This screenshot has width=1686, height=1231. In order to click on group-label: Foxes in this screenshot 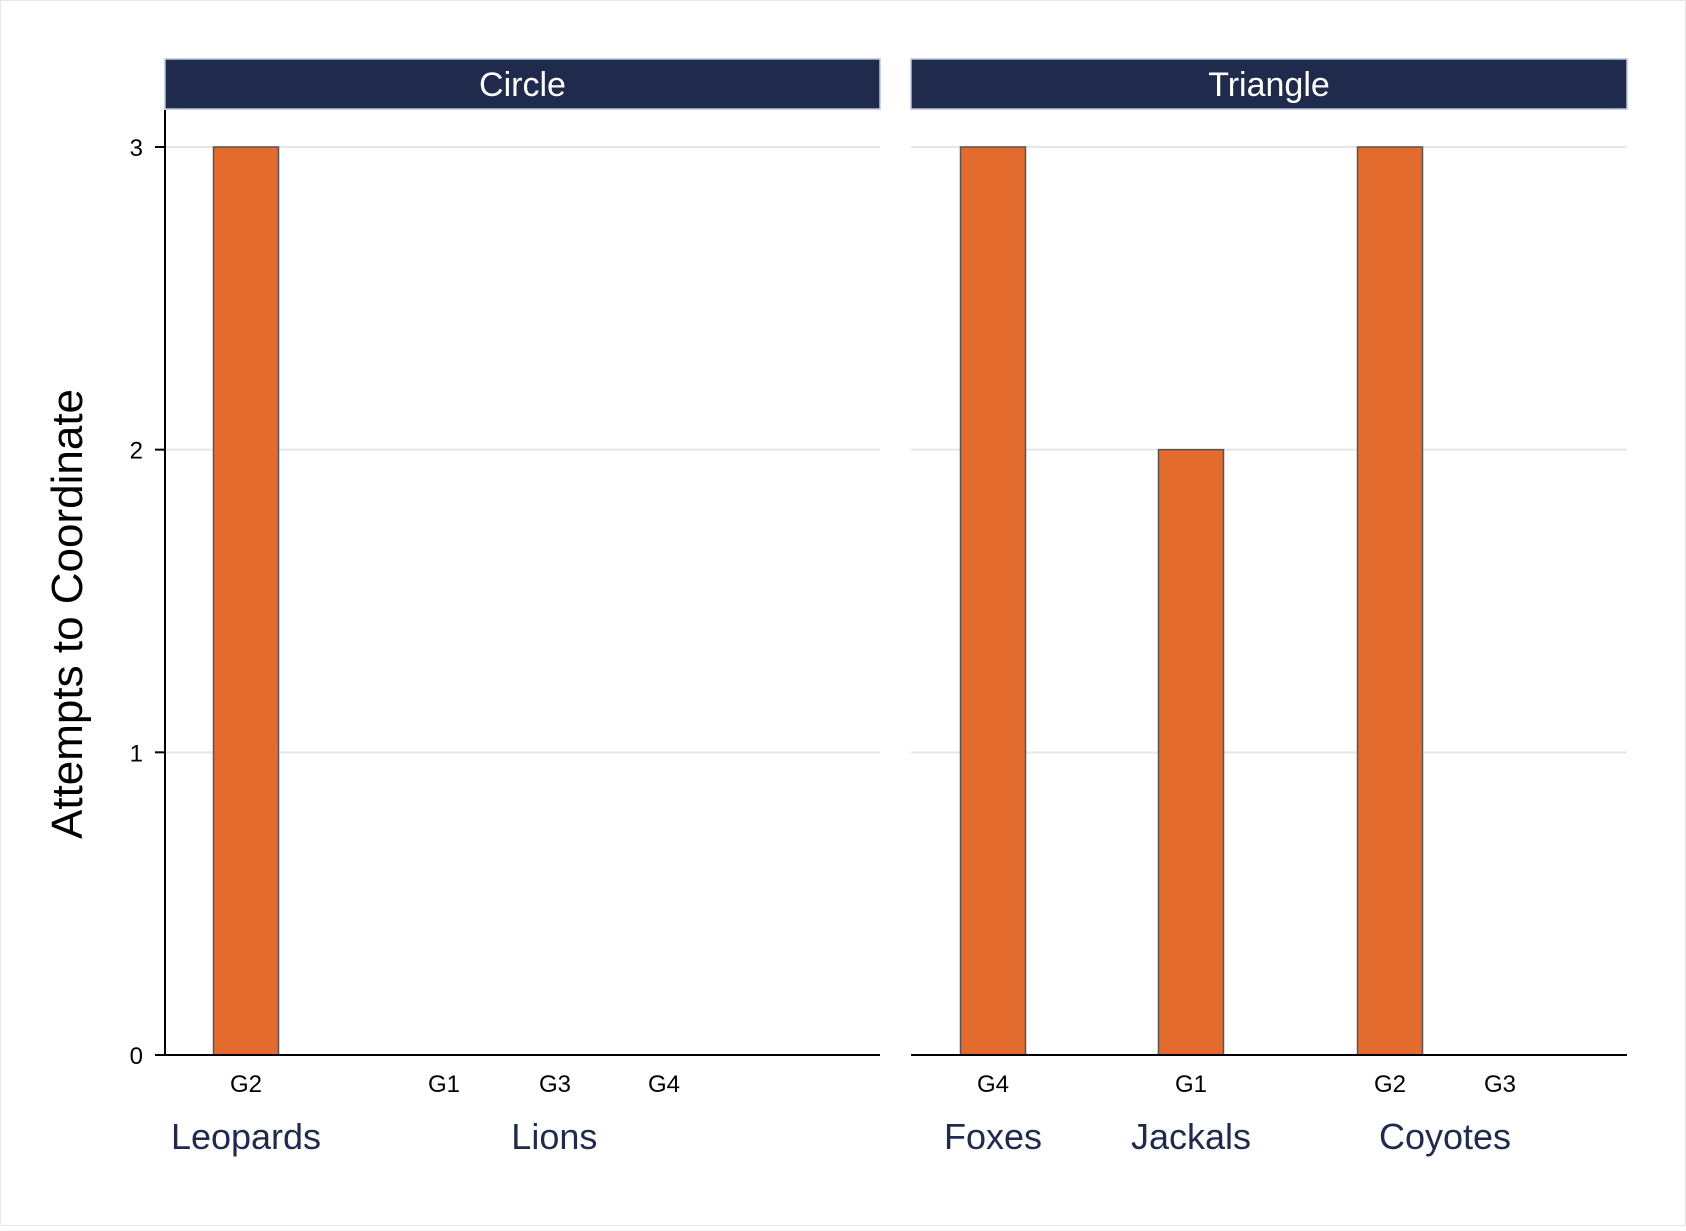, I will do `click(993, 1136)`.